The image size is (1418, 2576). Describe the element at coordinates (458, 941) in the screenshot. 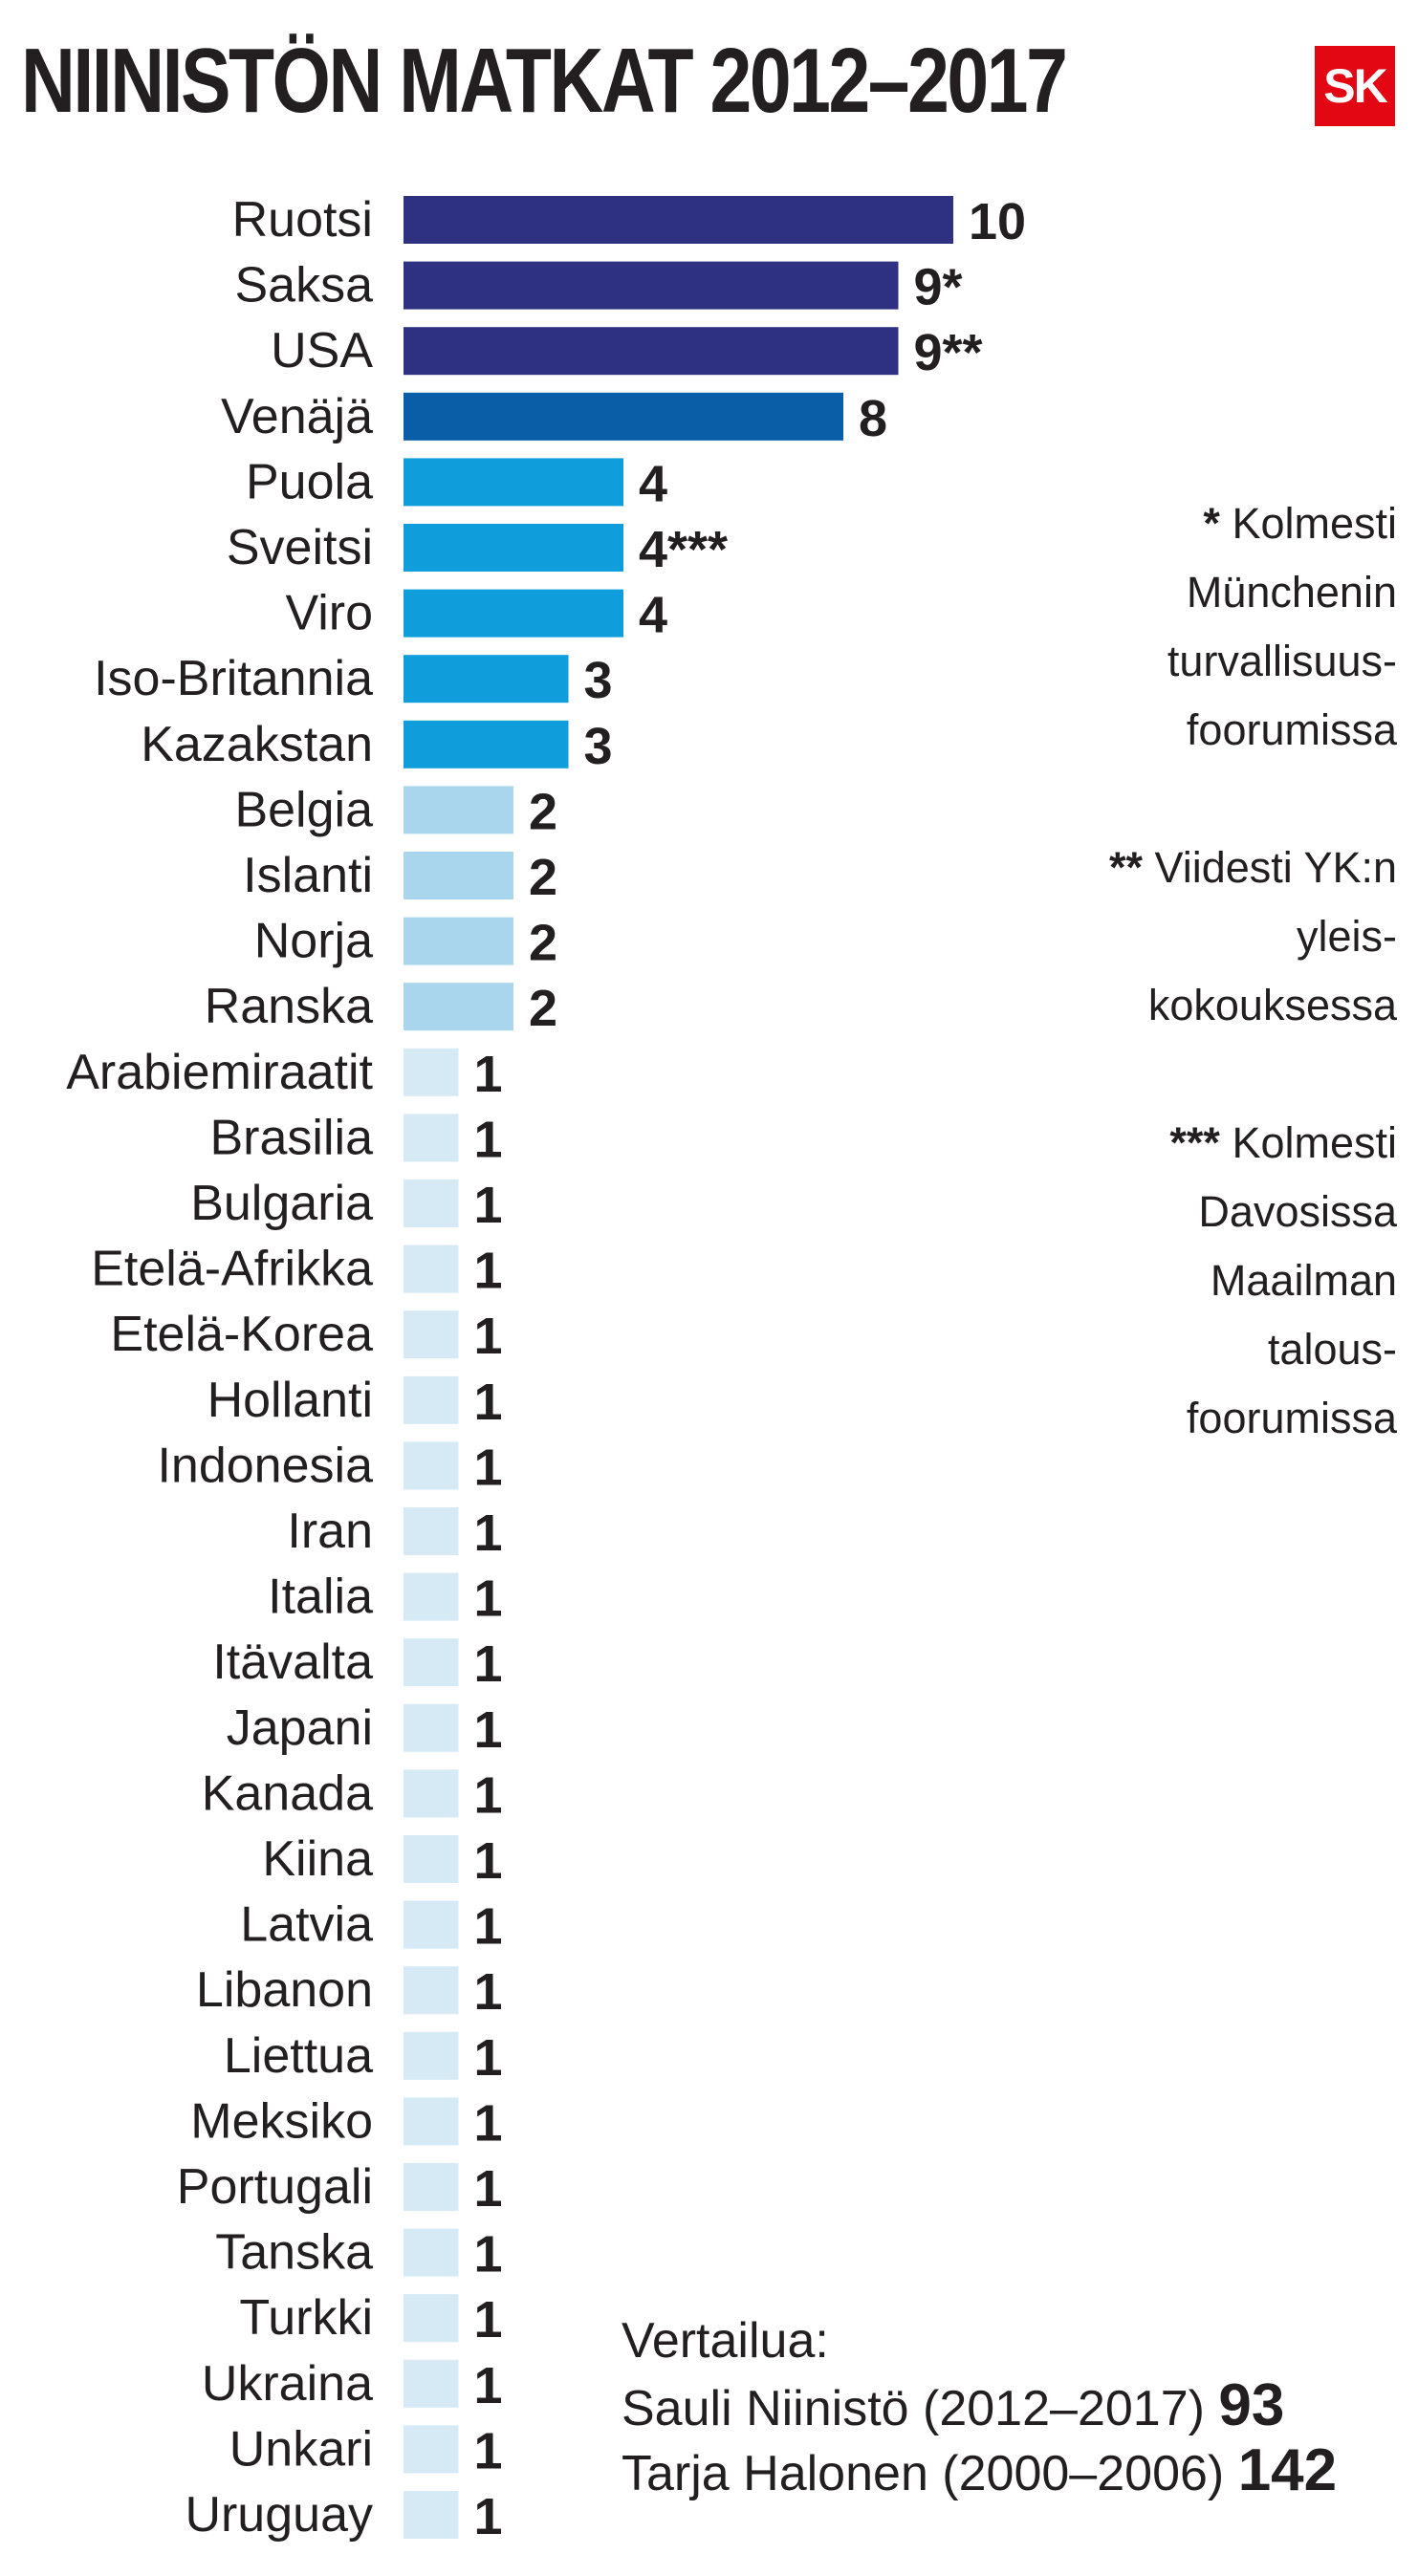

I see `bar-norja` at that location.